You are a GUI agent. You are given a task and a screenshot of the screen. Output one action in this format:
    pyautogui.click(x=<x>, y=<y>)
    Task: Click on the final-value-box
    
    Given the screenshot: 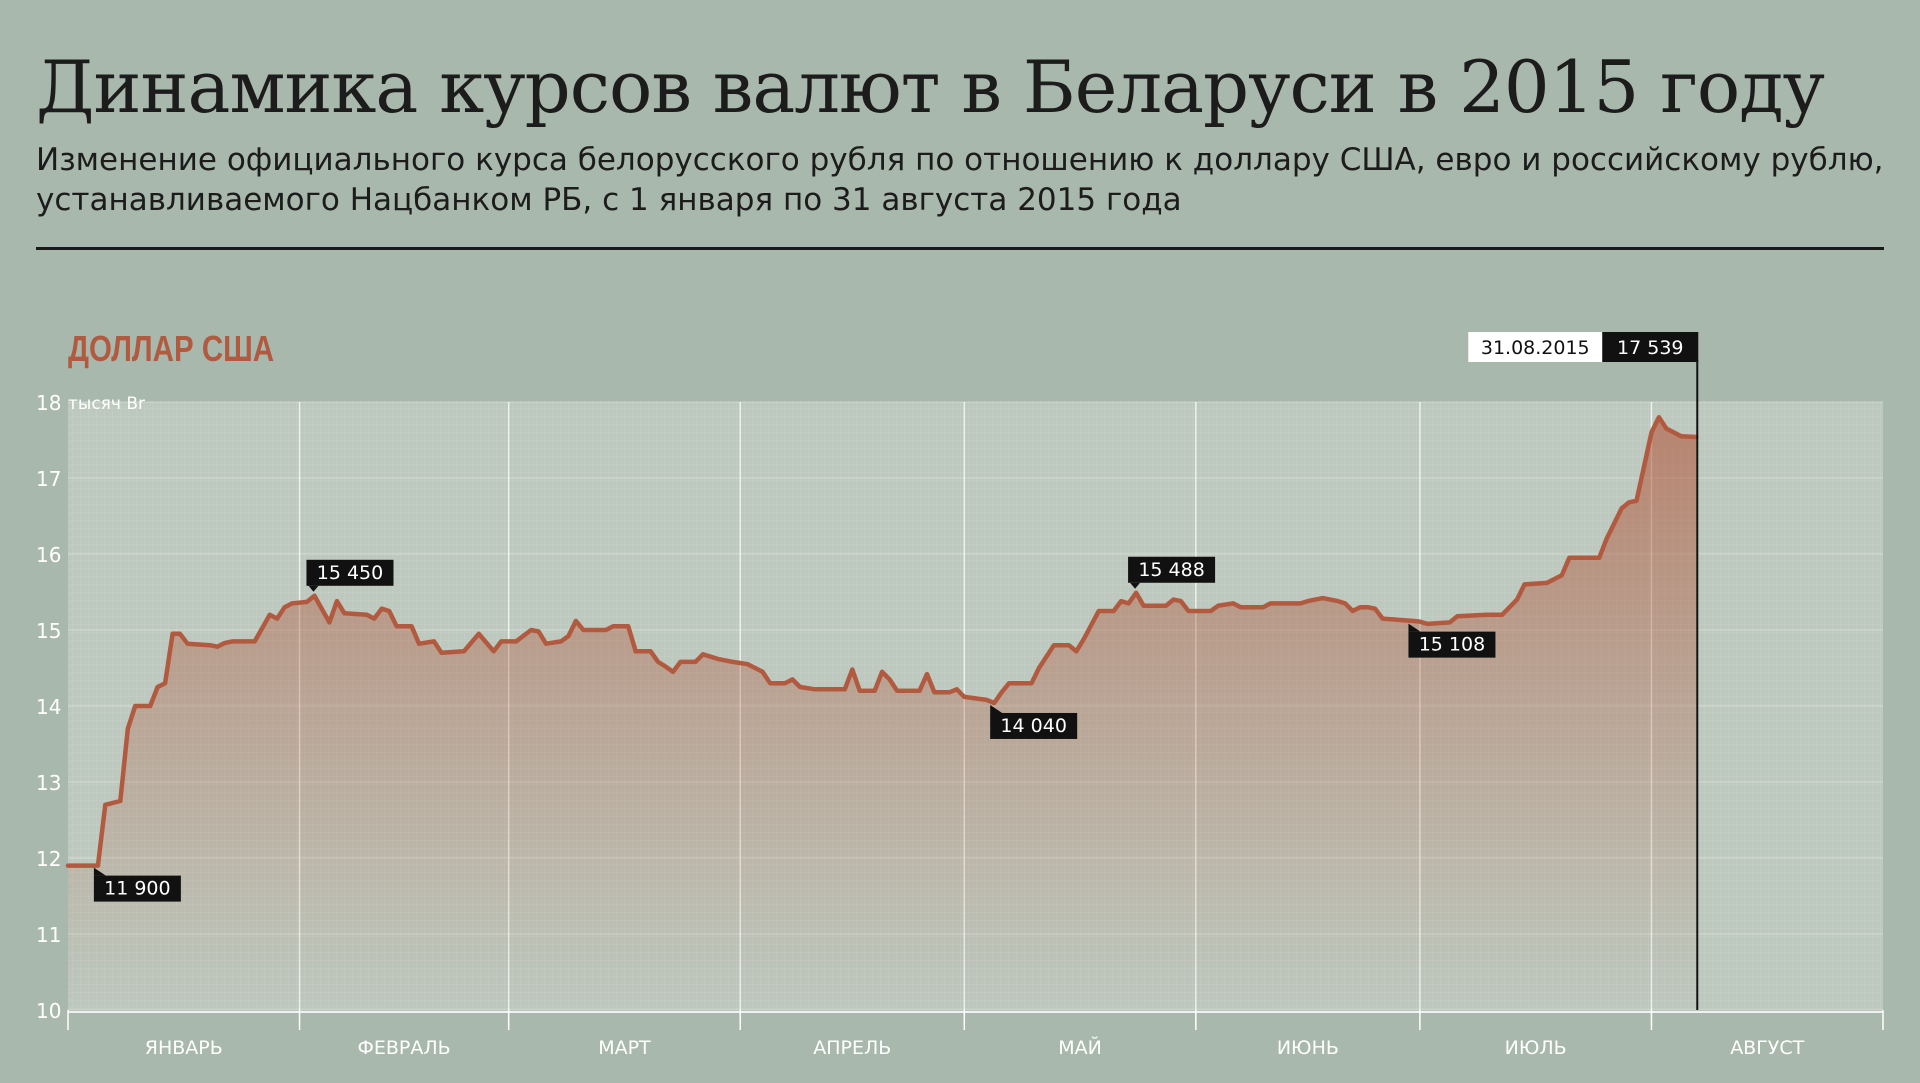 What is the action you would take?
    pyautogui.click(x=1650, y=347)
    